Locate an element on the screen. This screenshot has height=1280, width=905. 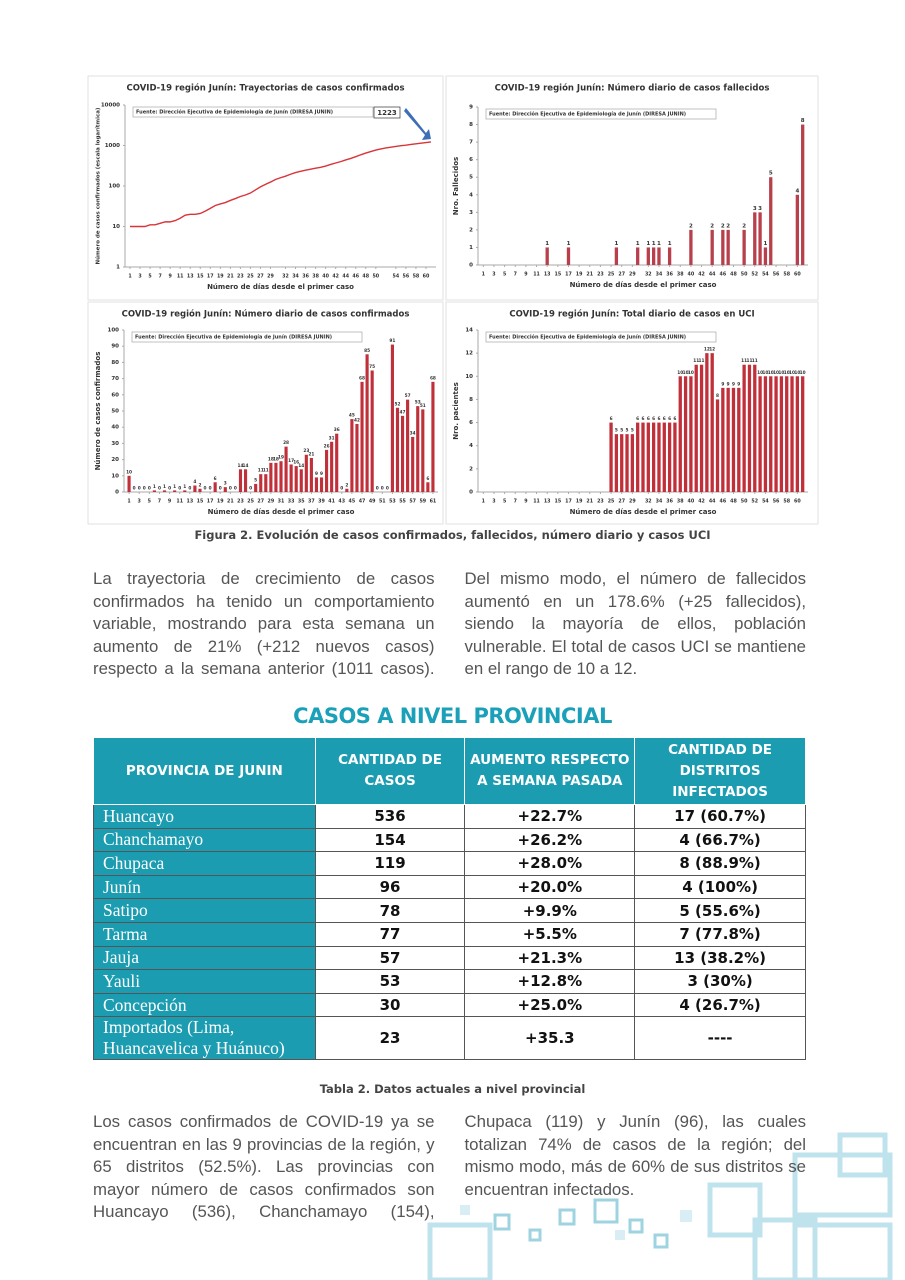
y-axis-label: Número de casos confirmados is located at coordinates (98, 411).